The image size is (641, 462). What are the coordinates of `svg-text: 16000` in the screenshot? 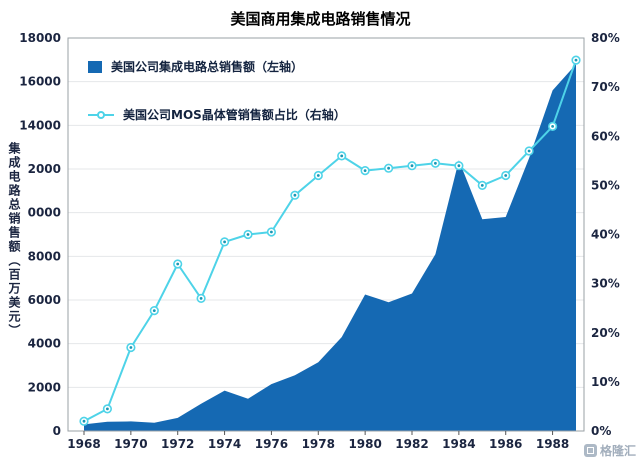 It's located at (40, 82).